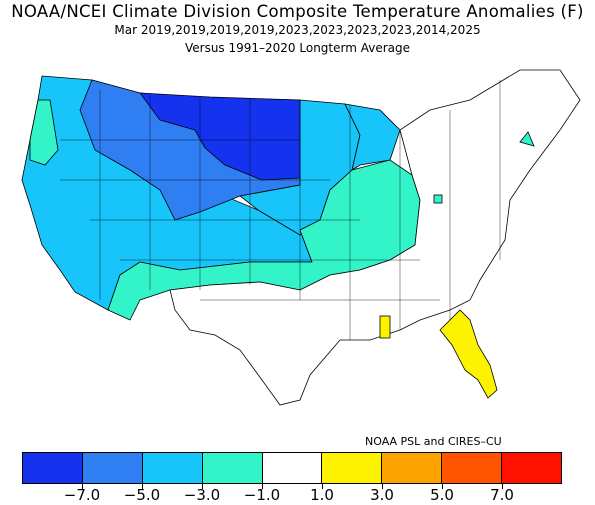 The height and width of the screenshot is (505, 595). I want to click on region-upper-midwest, so click(372, 137).